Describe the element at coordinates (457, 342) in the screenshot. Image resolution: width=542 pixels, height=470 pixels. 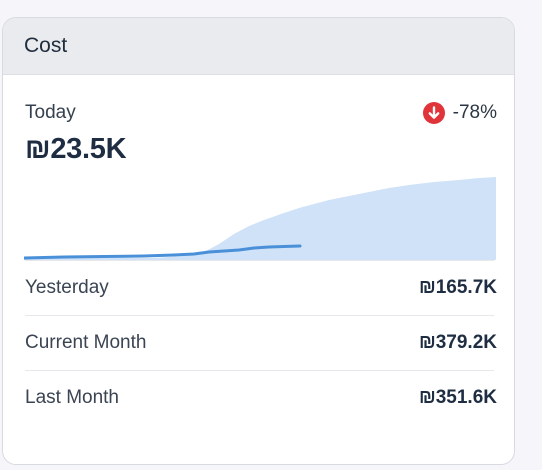
I see `stat-value: ₪379.2K` at that location.